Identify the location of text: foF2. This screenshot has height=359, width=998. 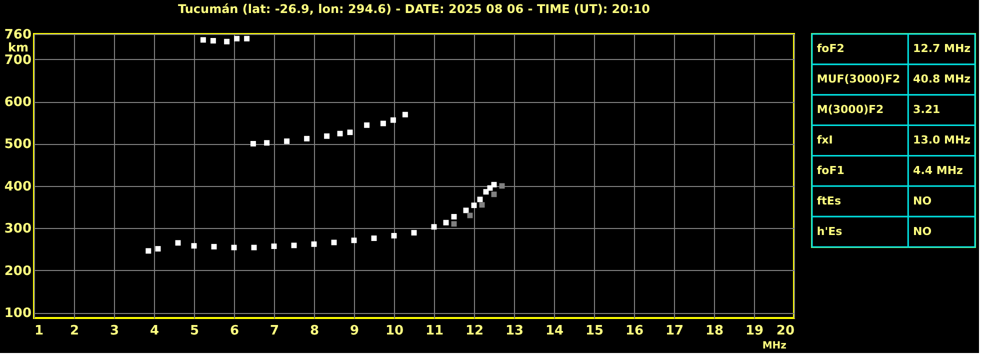
(830, 49).